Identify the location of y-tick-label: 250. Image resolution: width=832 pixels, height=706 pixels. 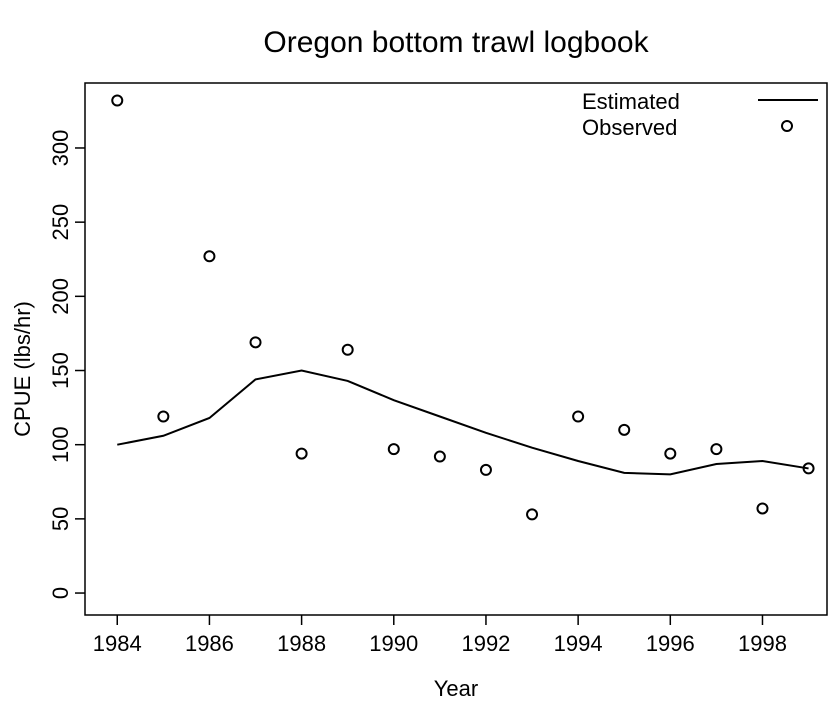
(60, 222).